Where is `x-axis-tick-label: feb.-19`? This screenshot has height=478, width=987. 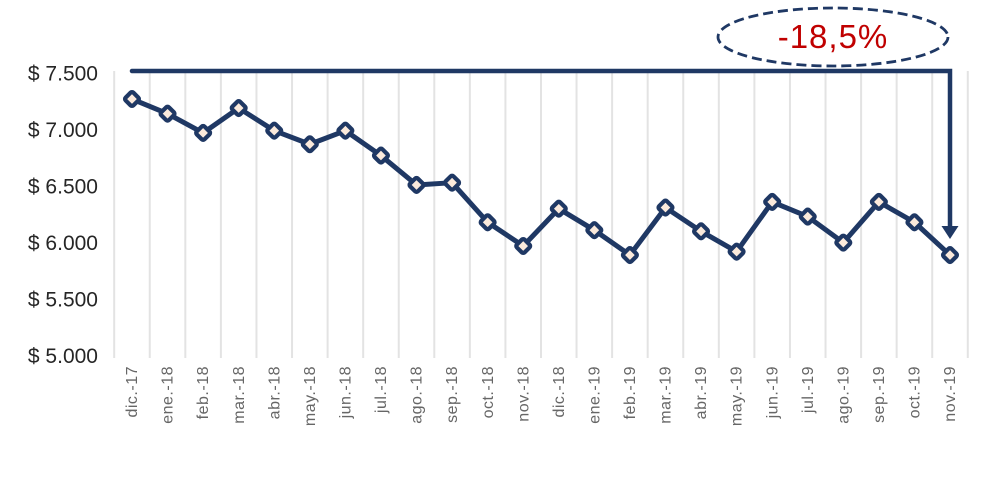
x-axis-tick-label: feb.-19 is located at coordinates (630, 392).